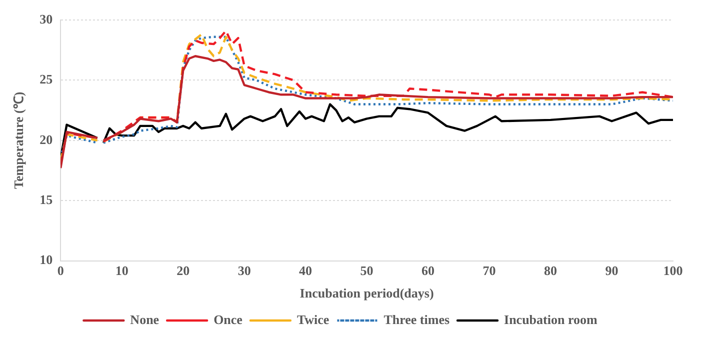 The width and height of the screenshot is (703, 339). Describe the element at coordinates (46, 139) in the screenshot. I see `y-tick-label: 20` at that location.